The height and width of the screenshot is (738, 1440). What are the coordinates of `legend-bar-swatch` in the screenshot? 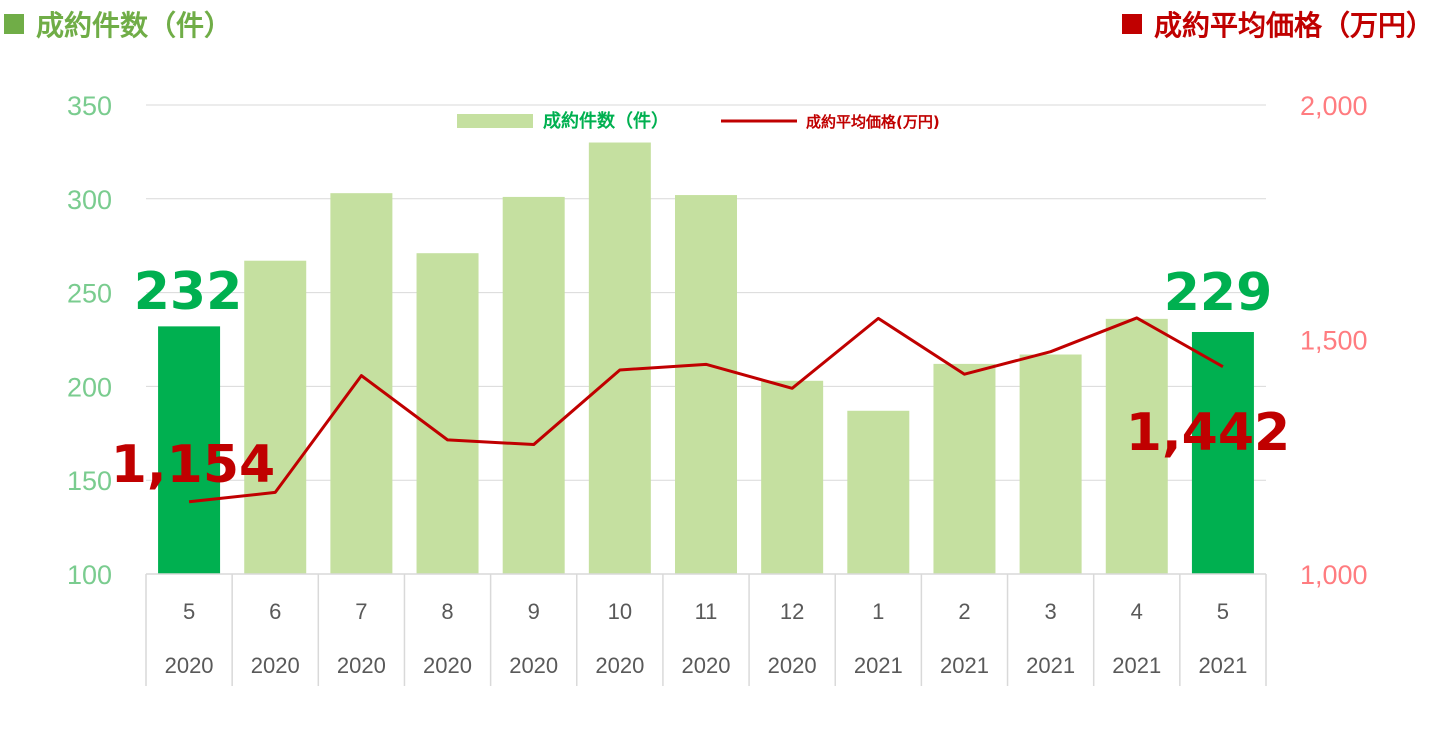 It's located at (495, 121).